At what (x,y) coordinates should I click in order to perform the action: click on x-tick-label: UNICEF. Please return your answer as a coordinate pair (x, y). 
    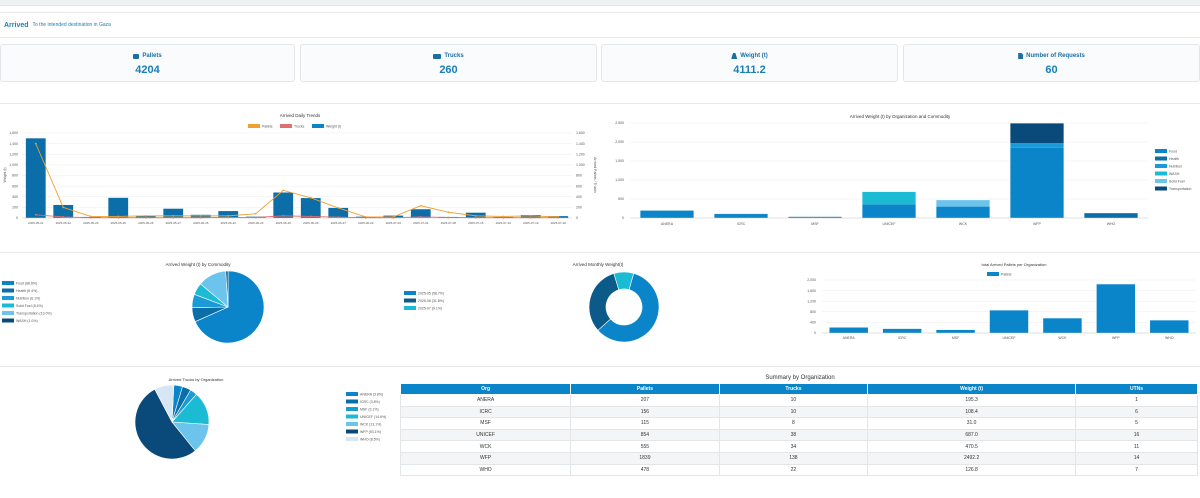
    Looking at the image, I should click on (1008, 338).